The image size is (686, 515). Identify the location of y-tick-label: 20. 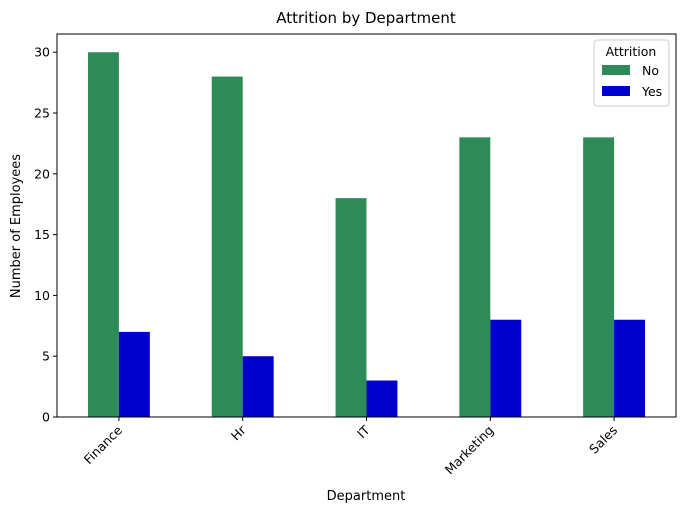
(42, 173).